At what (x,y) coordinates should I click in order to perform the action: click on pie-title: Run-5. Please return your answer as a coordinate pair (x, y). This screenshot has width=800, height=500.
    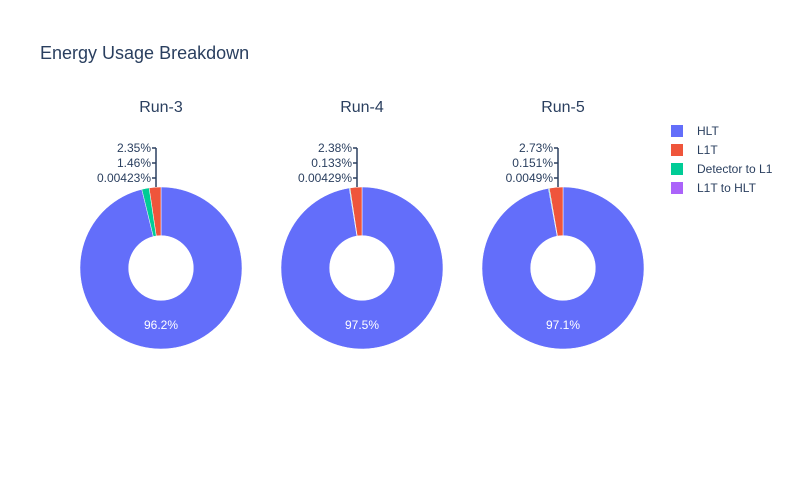
    Looking at the image, I should click on (563, 107).